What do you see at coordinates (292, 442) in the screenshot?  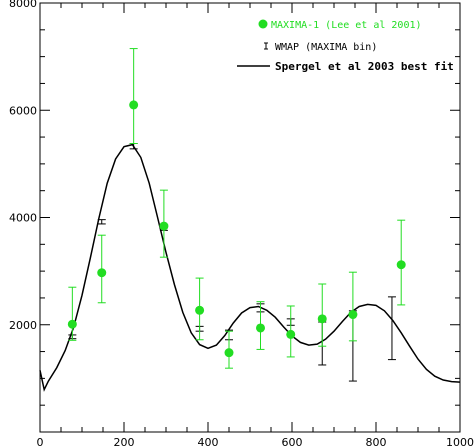 I see `x-tick-label: 600` at bounding box center [292, 442].